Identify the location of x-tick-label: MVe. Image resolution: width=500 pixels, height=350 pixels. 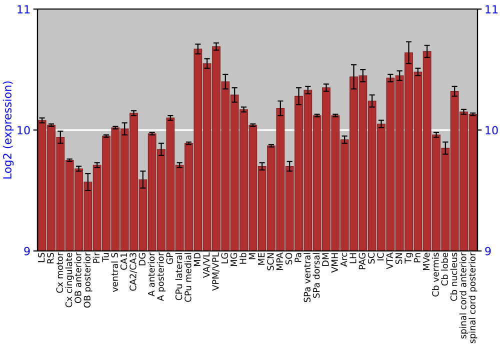
(426, 261).